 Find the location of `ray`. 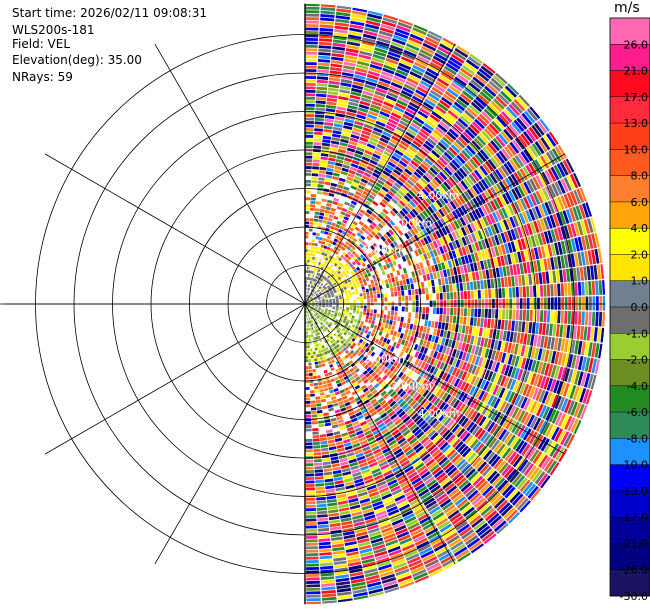

ray is located at coordinates (451, 347).